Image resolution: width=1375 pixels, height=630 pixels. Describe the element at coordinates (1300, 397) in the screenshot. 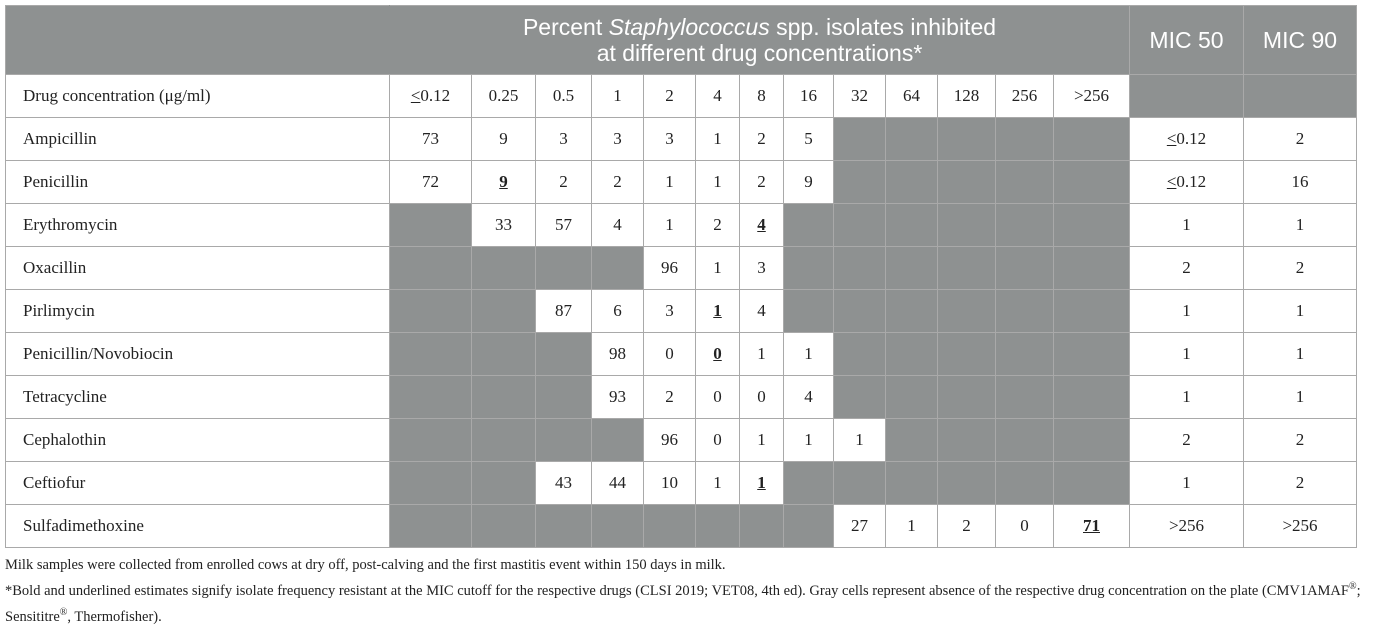

I see `mic90-cell: 1` at that location.